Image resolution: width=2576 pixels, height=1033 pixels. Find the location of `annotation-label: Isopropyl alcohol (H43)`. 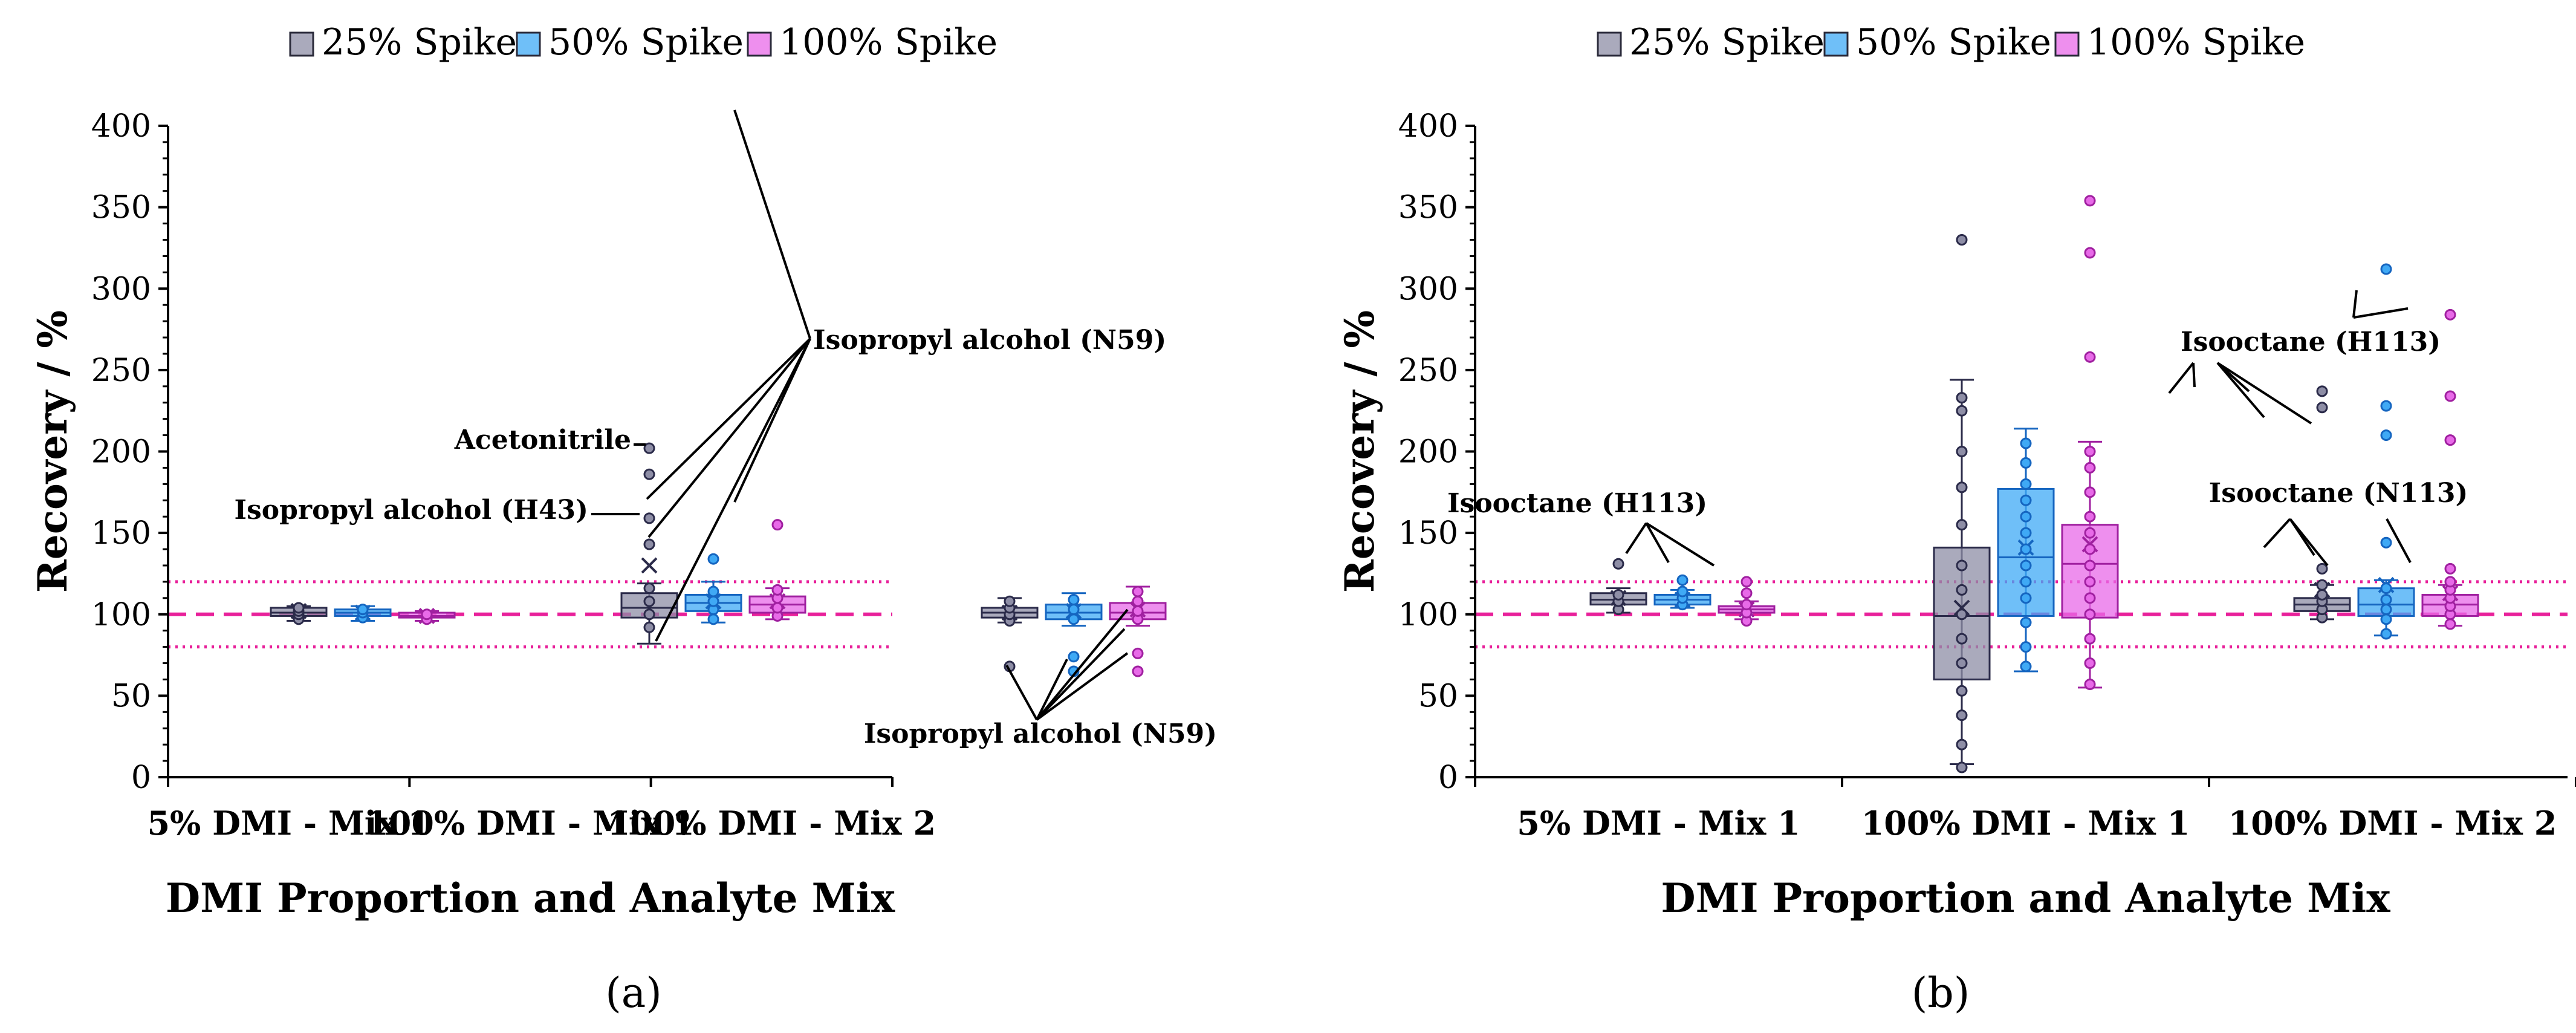

annotation-label: Isopropyl alcohol (H43) is located at coordinates (411, 510).